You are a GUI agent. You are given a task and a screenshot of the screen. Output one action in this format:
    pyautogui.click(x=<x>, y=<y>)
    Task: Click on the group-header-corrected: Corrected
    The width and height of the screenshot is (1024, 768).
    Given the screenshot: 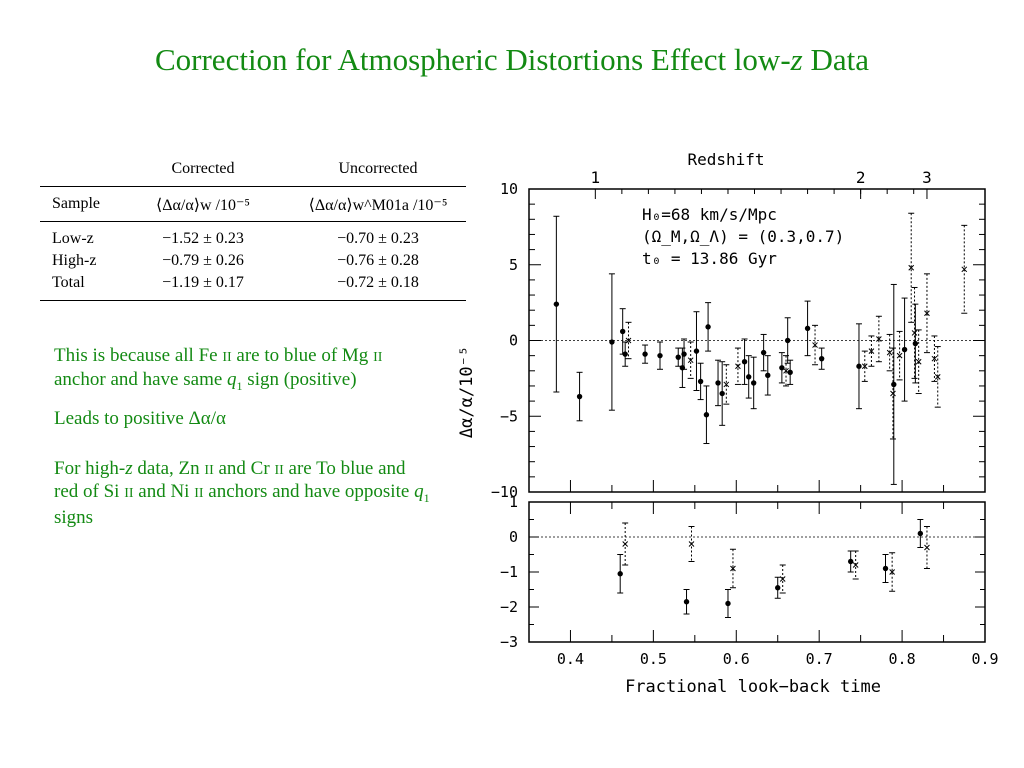 What is the action you would take?
    pyautogui.click(x=203, y=168)
    